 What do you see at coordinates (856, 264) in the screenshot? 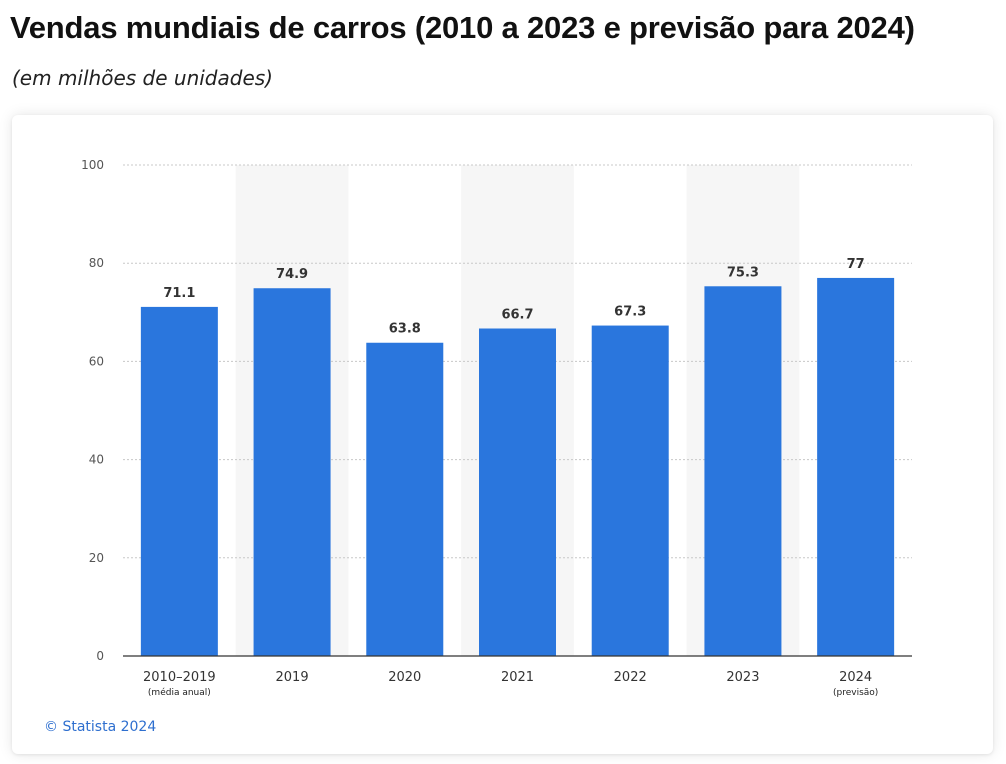
I see `data-label: 77` at bounding box center [856, 264].